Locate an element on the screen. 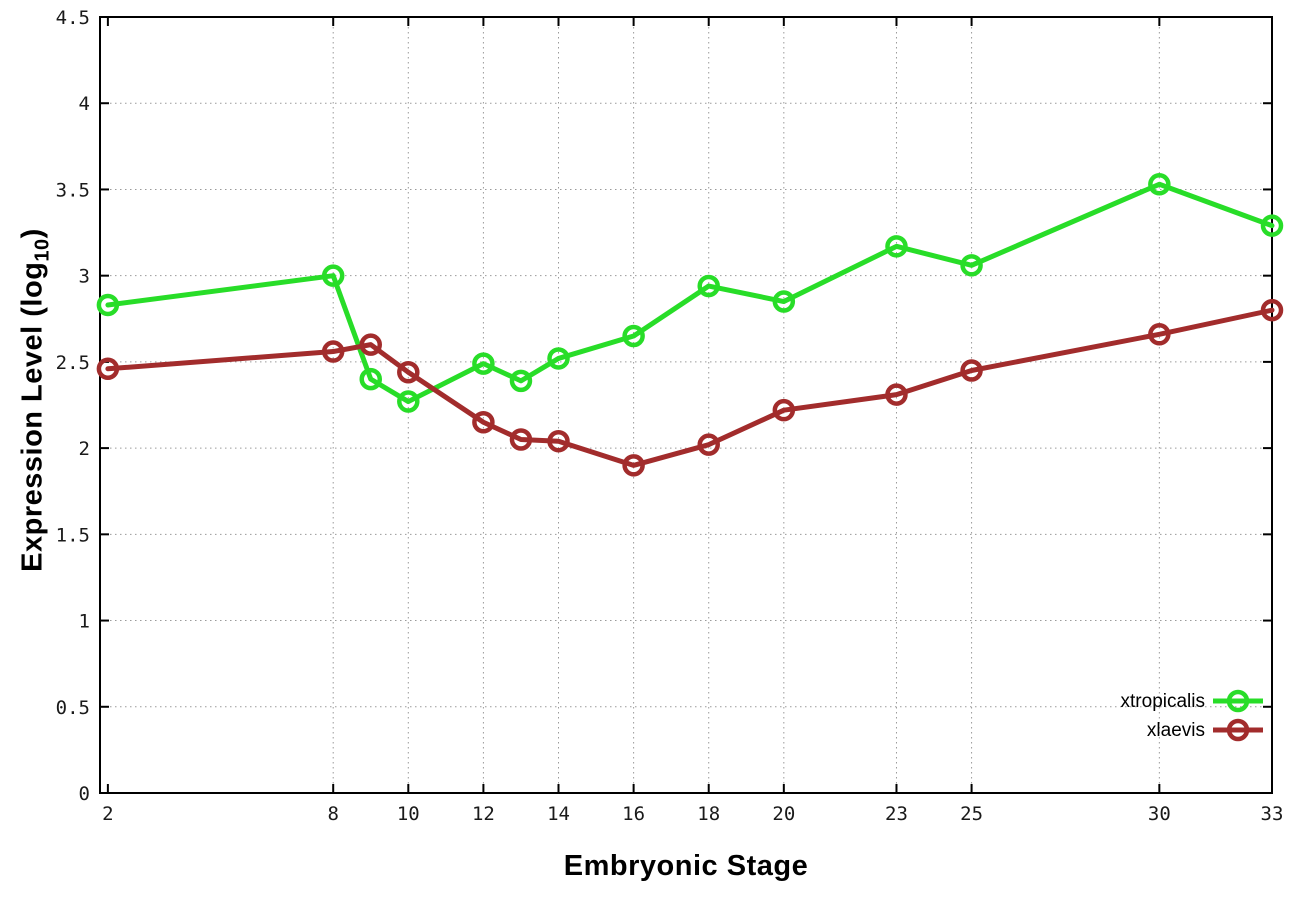 The height and width of the screenshot is (907, 1296). x-tick-label-14: 14 is located at coordinates (558, 814).